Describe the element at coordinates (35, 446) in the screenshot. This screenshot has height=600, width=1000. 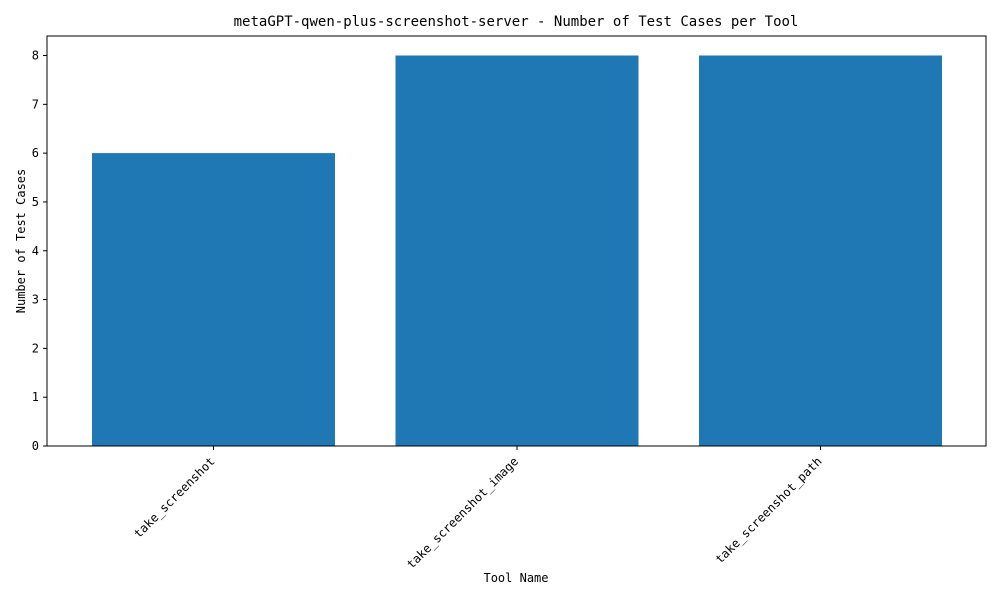
I see `y-tick-label: 0` at that location.